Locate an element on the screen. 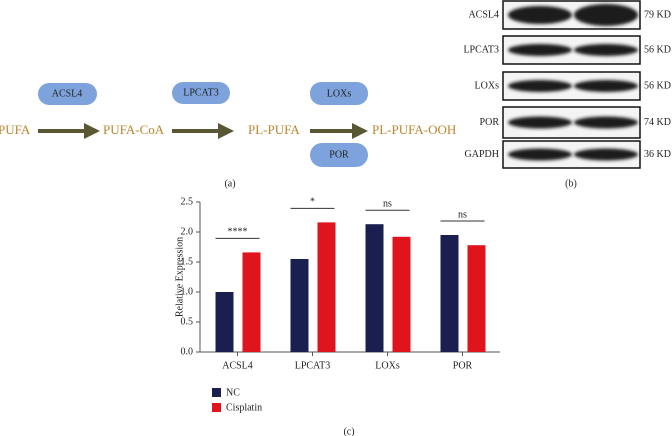  blot-protein: LOXs is located at coordinates (487, 85).